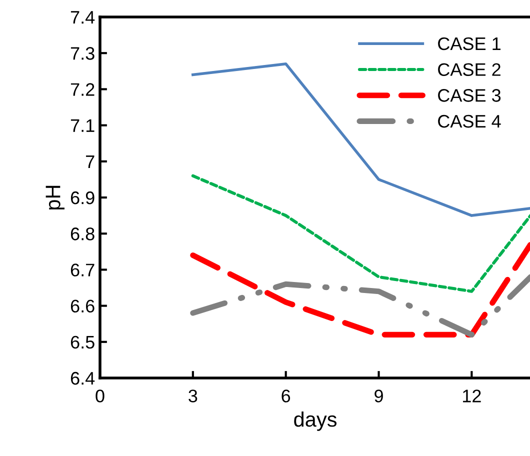  Describe the element at coordinates (469, 69) in the screenshot. I see `legend-label: CASE 2` at that location.